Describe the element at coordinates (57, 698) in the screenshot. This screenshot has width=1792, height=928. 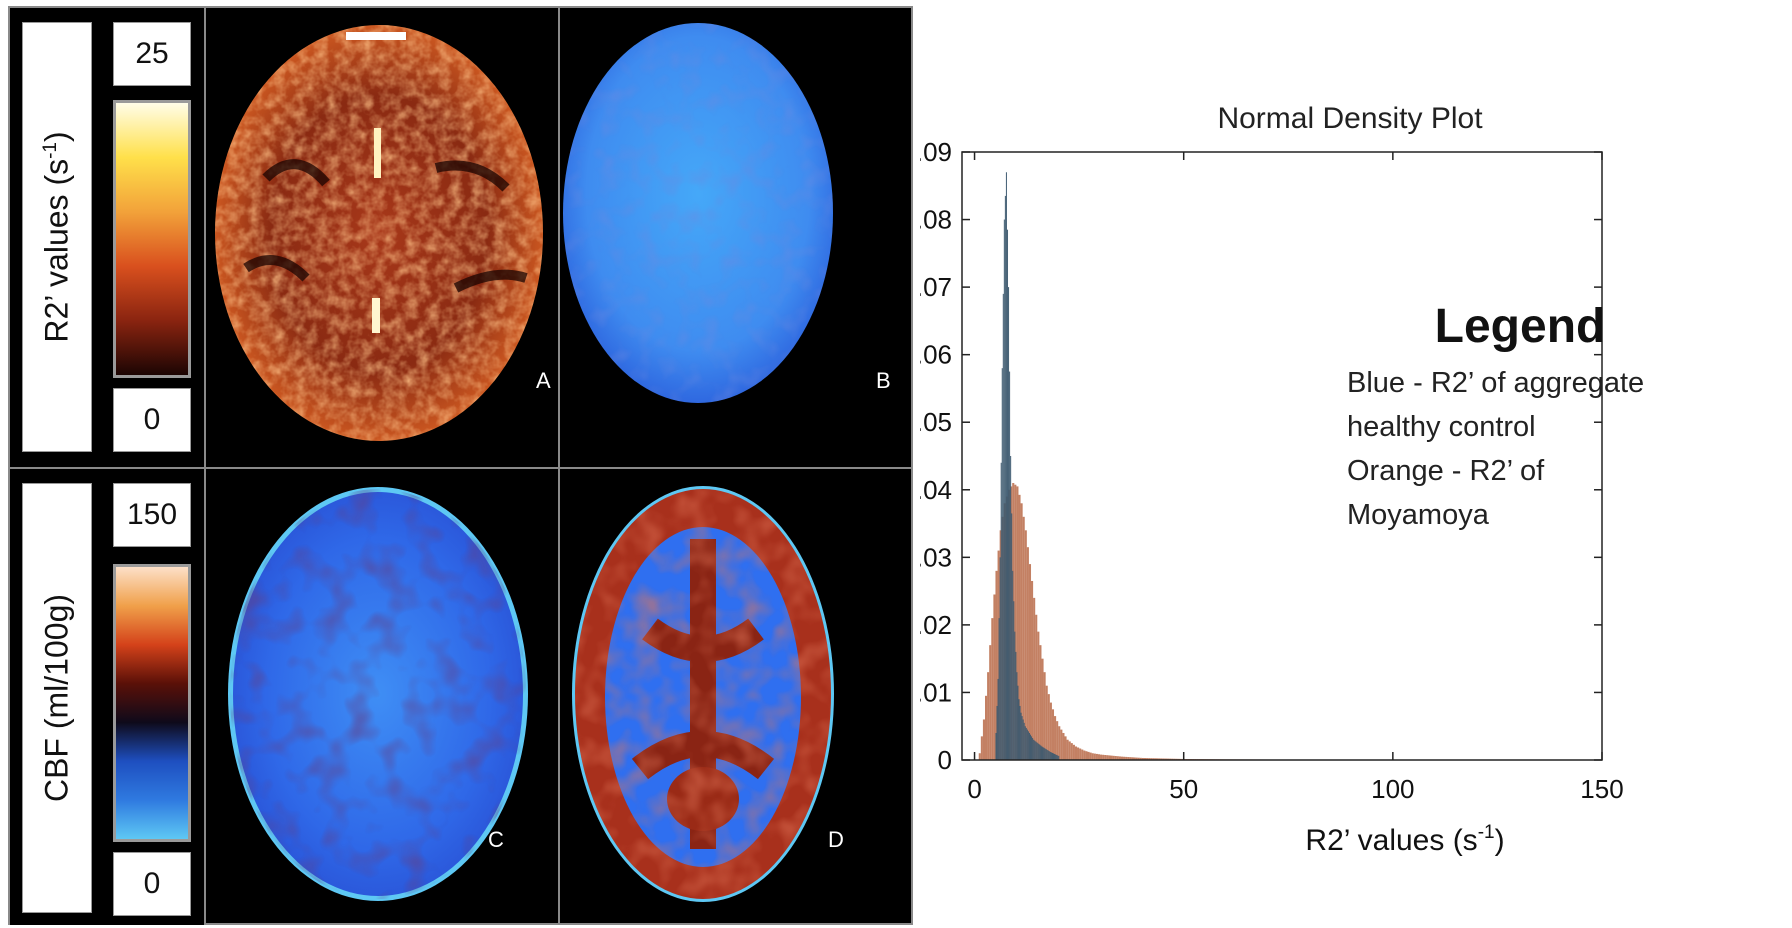
I see `cbf-scale-label-box: CBF (ml/100g)` at that location.